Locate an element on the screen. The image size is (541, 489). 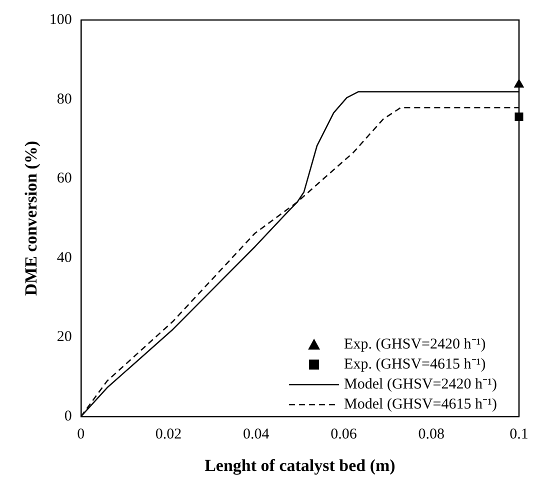
y-tick-label: 60 is located at coordinates (64, 178).